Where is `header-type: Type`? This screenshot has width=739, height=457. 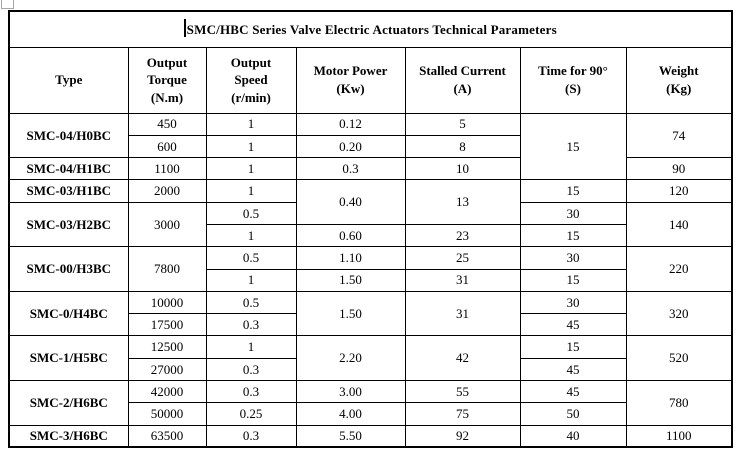
header-type: Type is located at coordinates (68, 80).